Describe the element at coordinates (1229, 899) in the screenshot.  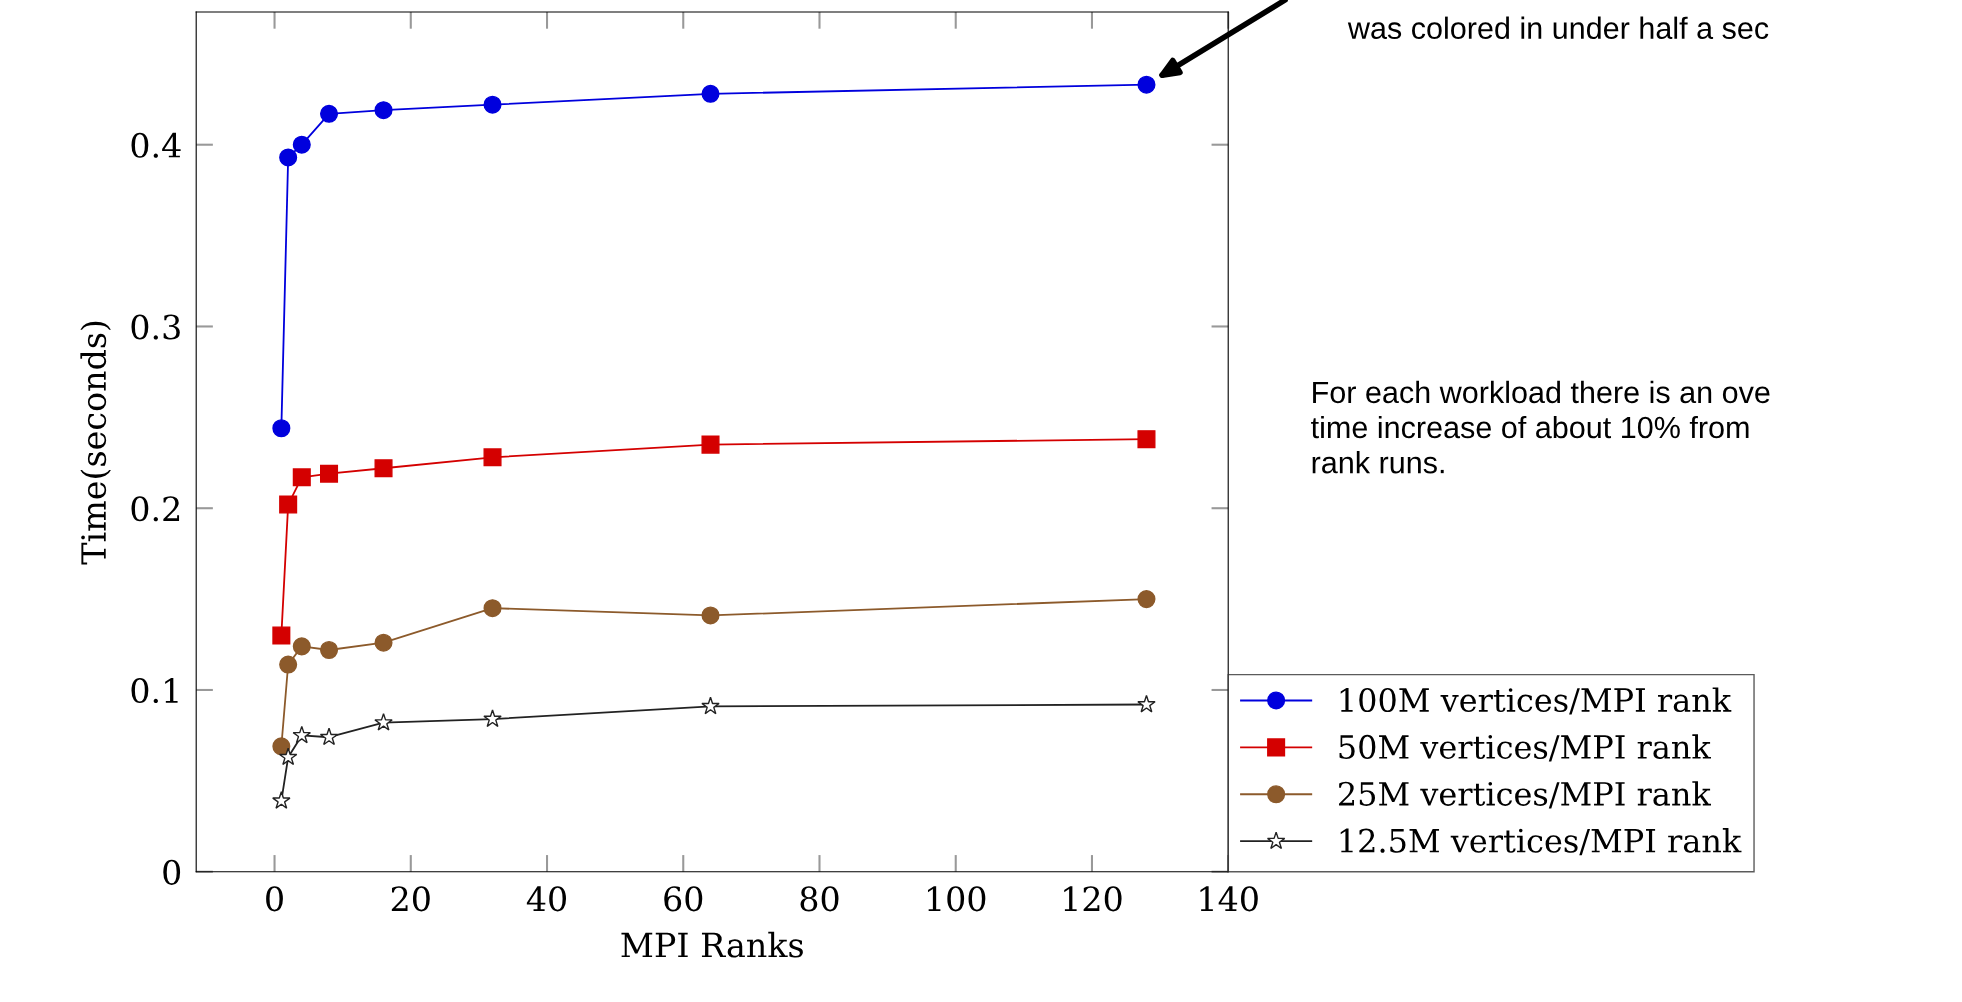
I see `x-tick-label: 140` at that location.